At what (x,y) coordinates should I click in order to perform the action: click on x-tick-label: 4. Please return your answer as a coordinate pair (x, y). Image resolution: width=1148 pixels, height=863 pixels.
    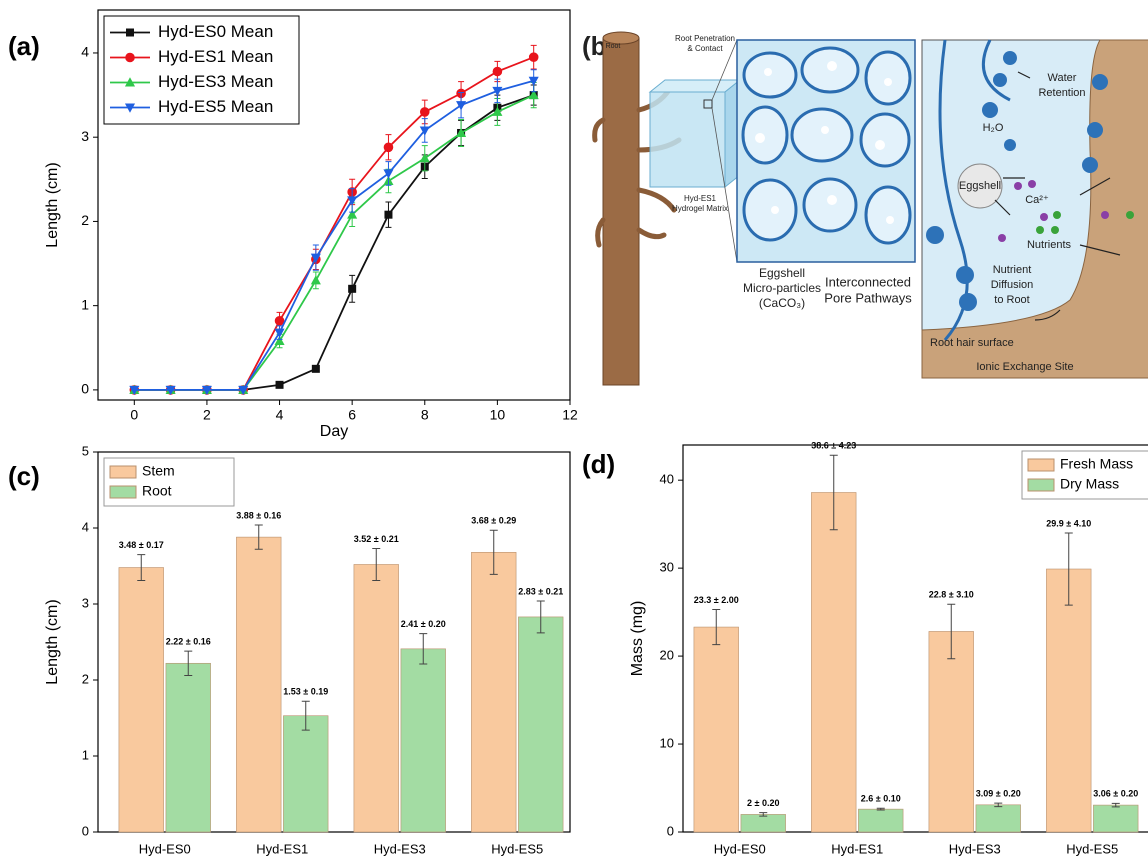
    Looking at the image, I should click on (280, 415).